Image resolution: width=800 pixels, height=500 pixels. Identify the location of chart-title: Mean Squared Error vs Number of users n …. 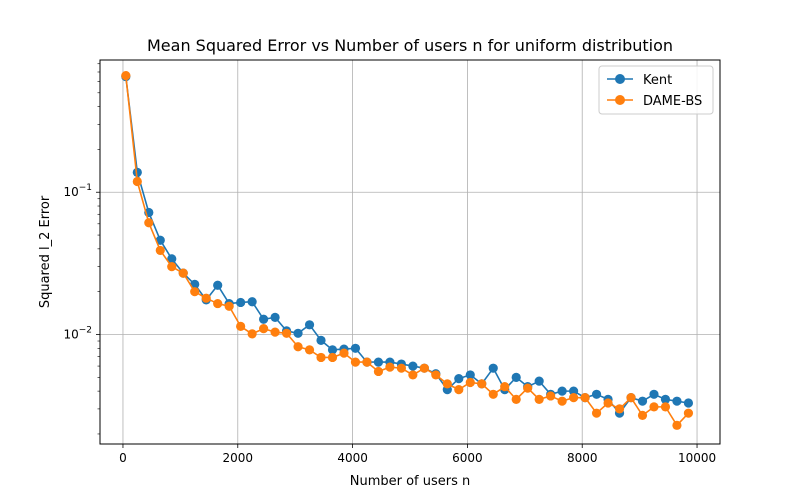
(410, 45).